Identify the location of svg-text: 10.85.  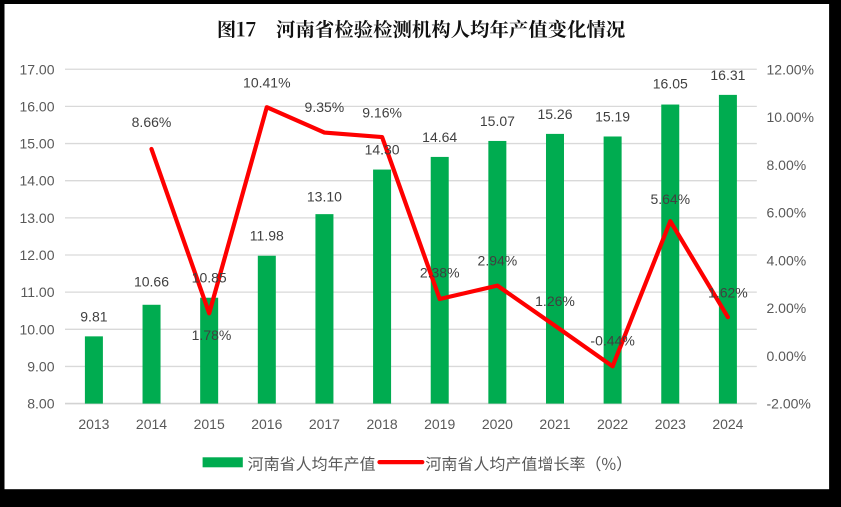
(209, 278).